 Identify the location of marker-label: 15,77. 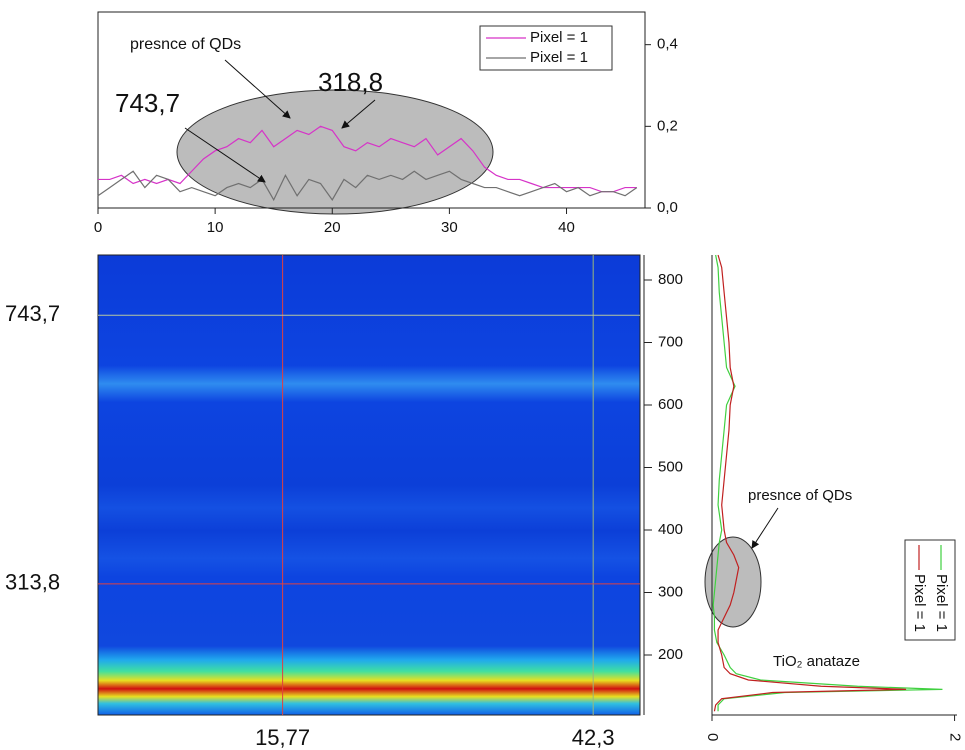
(282, 737).